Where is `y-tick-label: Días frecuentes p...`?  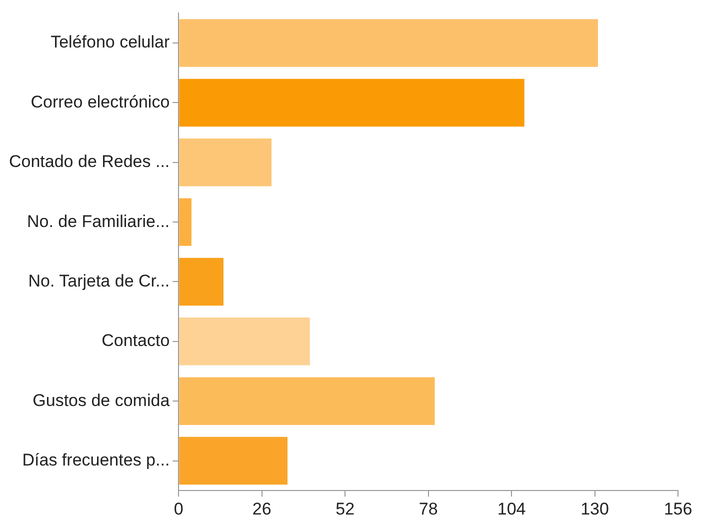 y-tick-label: Días frecuentes p... is located at coordinates (96, 460).